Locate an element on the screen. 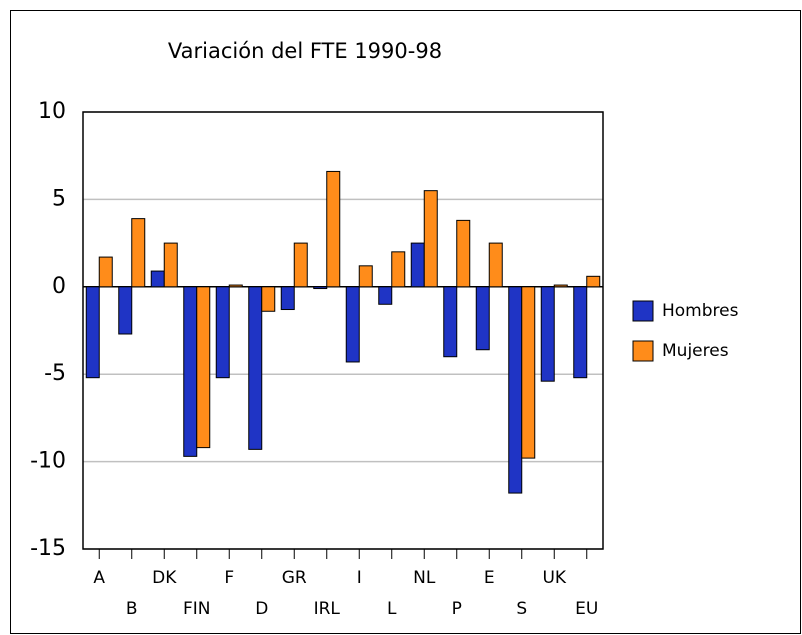 The height and width of the screenshot is (635, 802). y-tick-label: 10 is located at coordinates (52, 111).